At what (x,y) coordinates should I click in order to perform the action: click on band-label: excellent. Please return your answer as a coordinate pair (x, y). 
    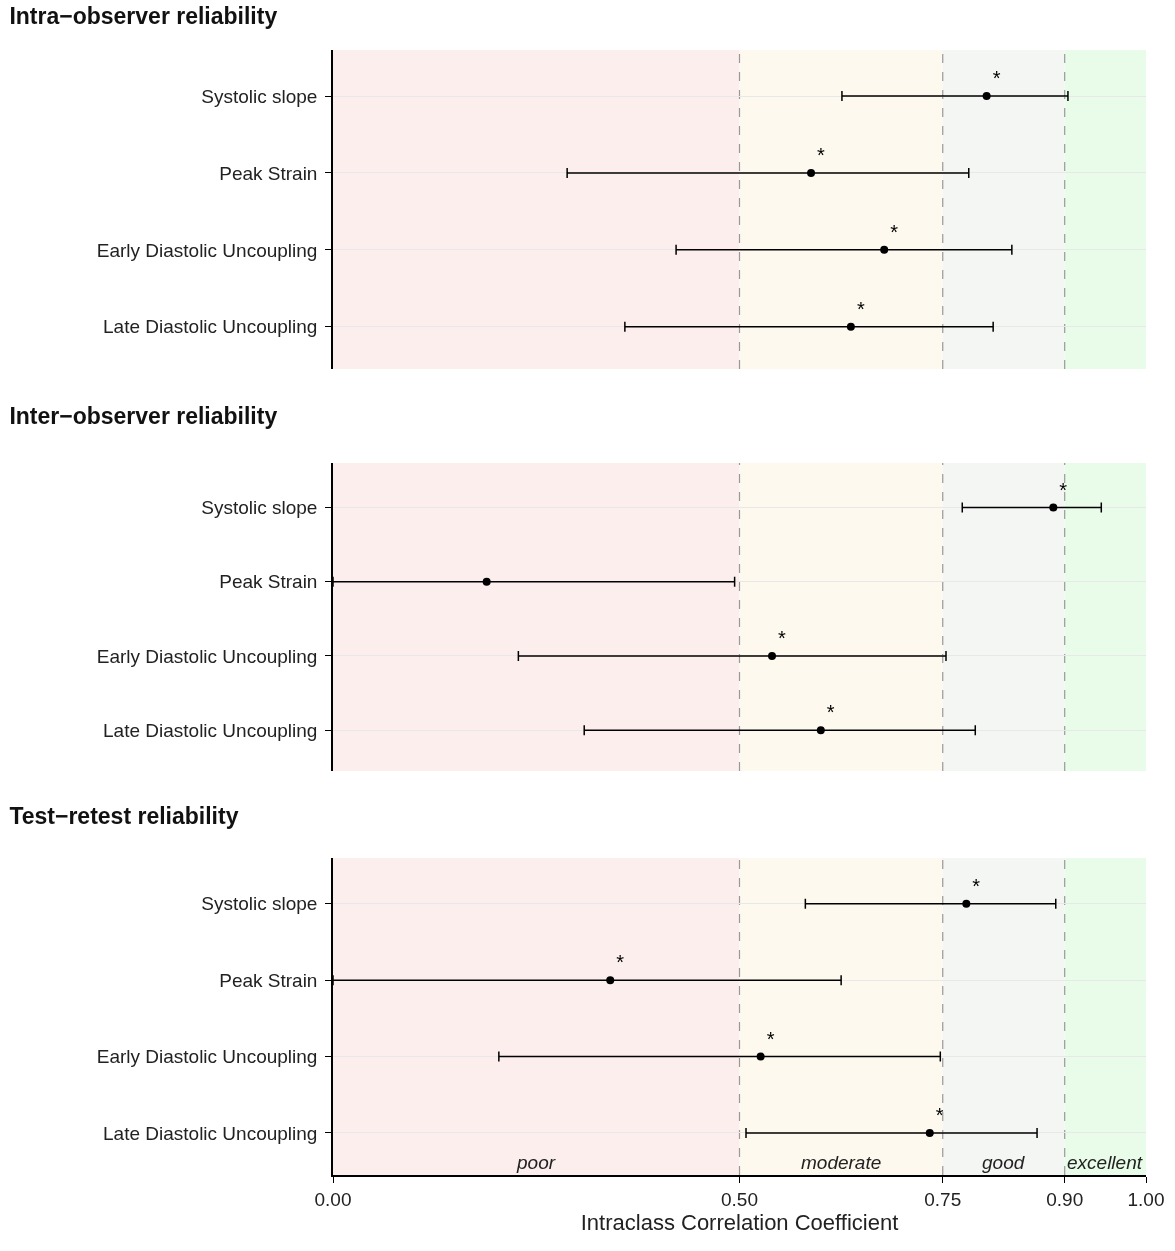
    Looking at the image, I should click on (1105, 1162).